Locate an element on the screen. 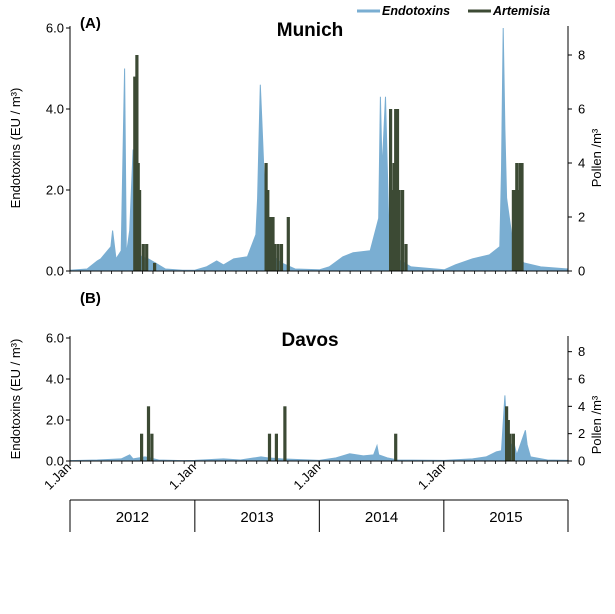  year-label-2013: 2013 is located at coordinates (256, 517).